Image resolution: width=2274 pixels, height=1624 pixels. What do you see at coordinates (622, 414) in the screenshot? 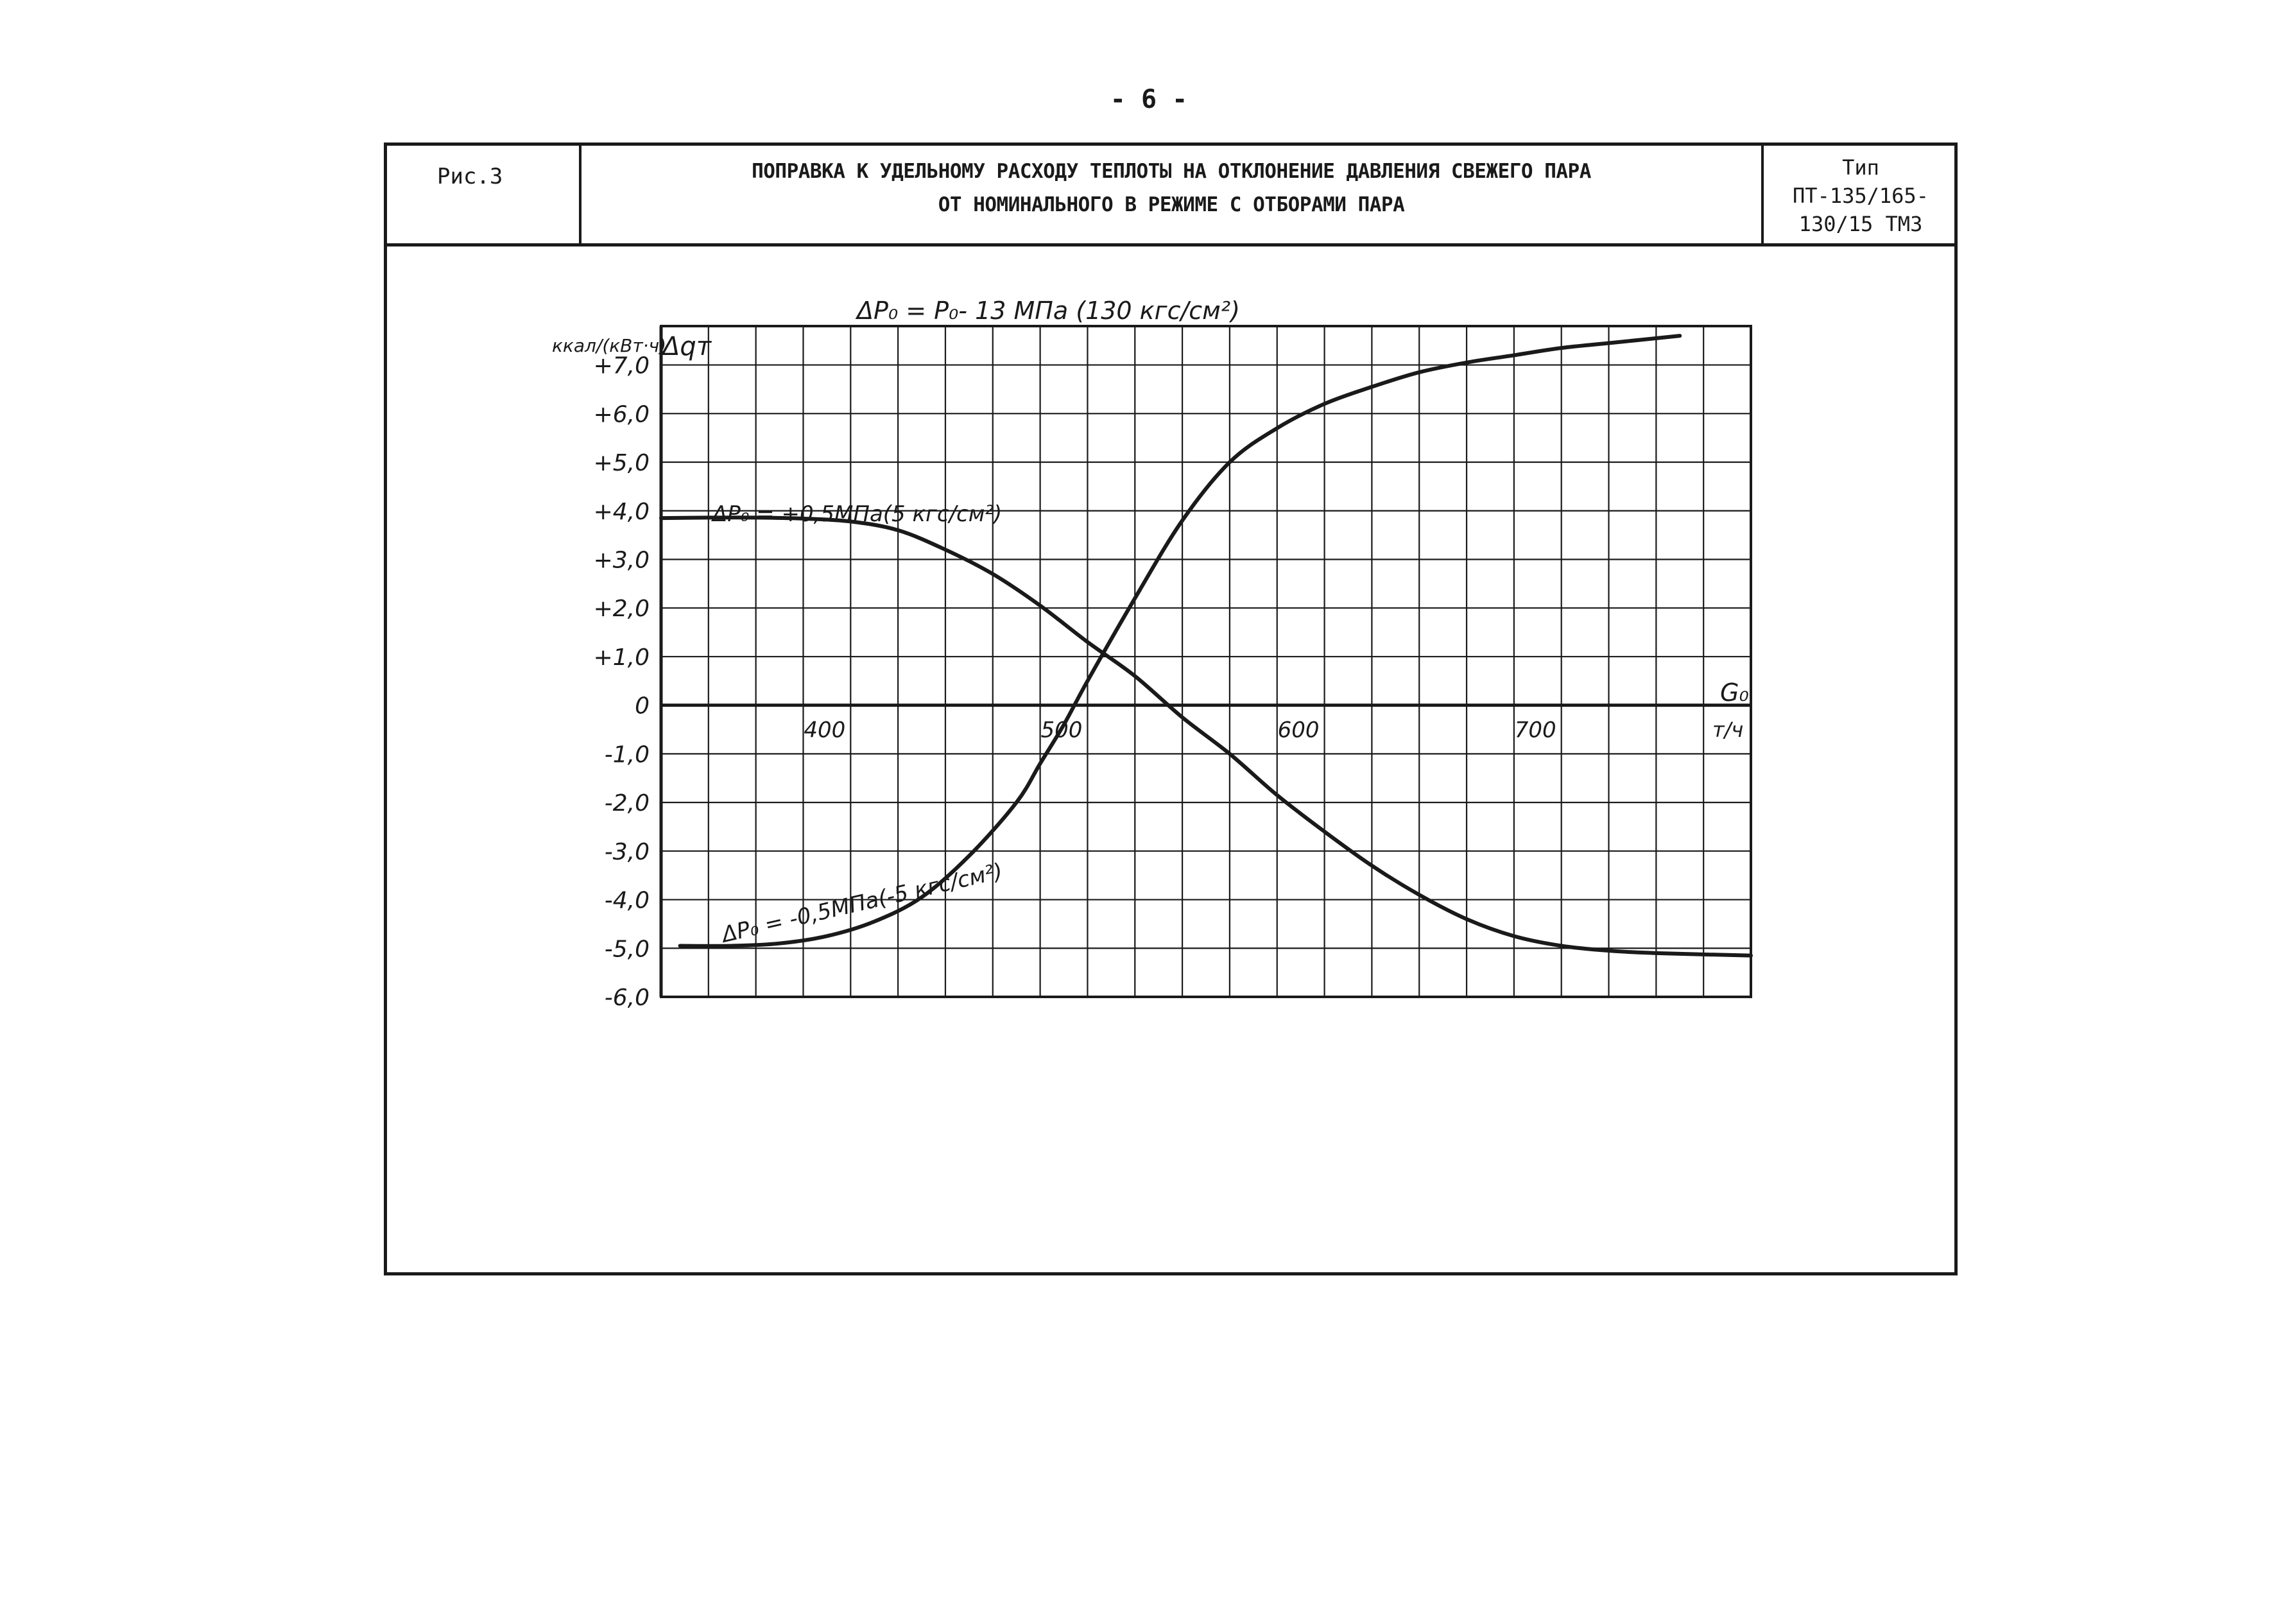
I see `y-tick-label: +6,0` at bounding box center [622, 414].